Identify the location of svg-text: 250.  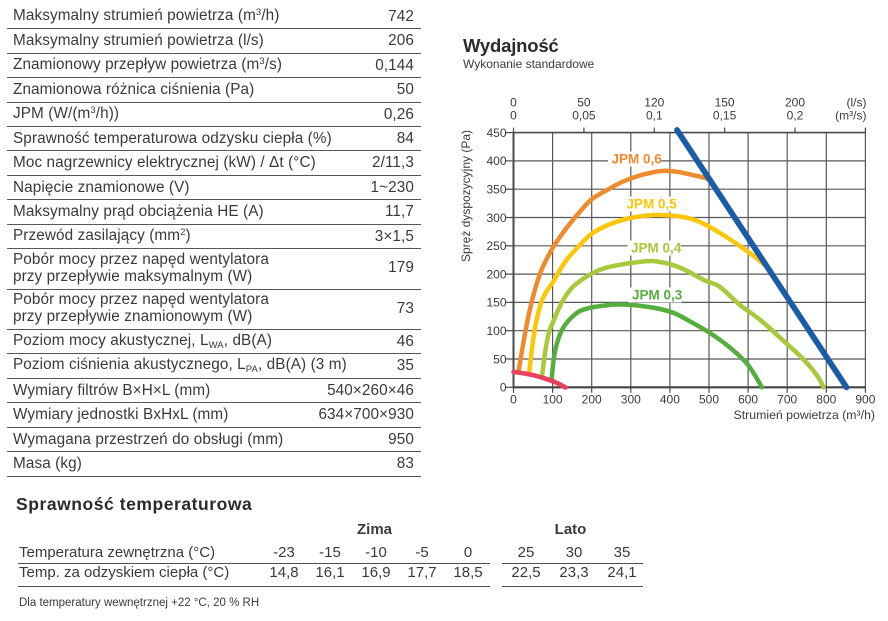
(496, 246).